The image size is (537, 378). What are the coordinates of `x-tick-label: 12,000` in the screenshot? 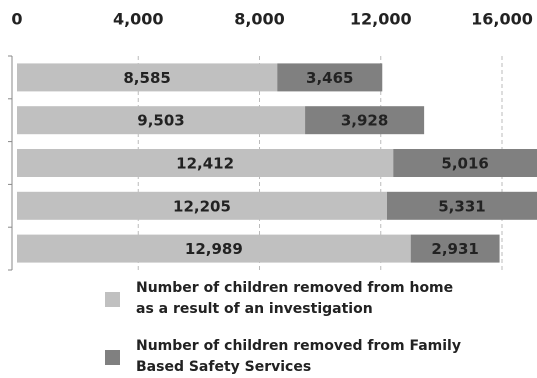 It's located at (381, 19).